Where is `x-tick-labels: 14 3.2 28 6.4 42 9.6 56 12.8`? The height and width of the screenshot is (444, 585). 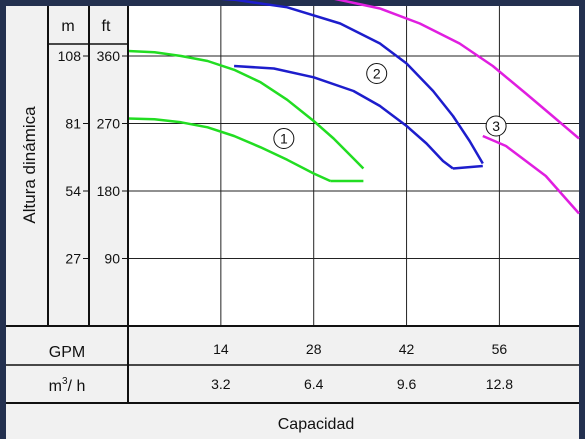 x-tick-labels: 14 3.2 28 6.4 42 9.6 56 12.8 is located at coordinates (362, 366).